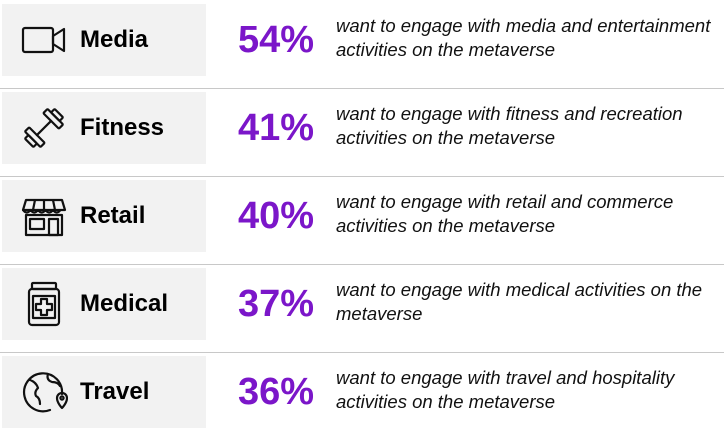  I want to click on storefront-icon, so click(44, 216).